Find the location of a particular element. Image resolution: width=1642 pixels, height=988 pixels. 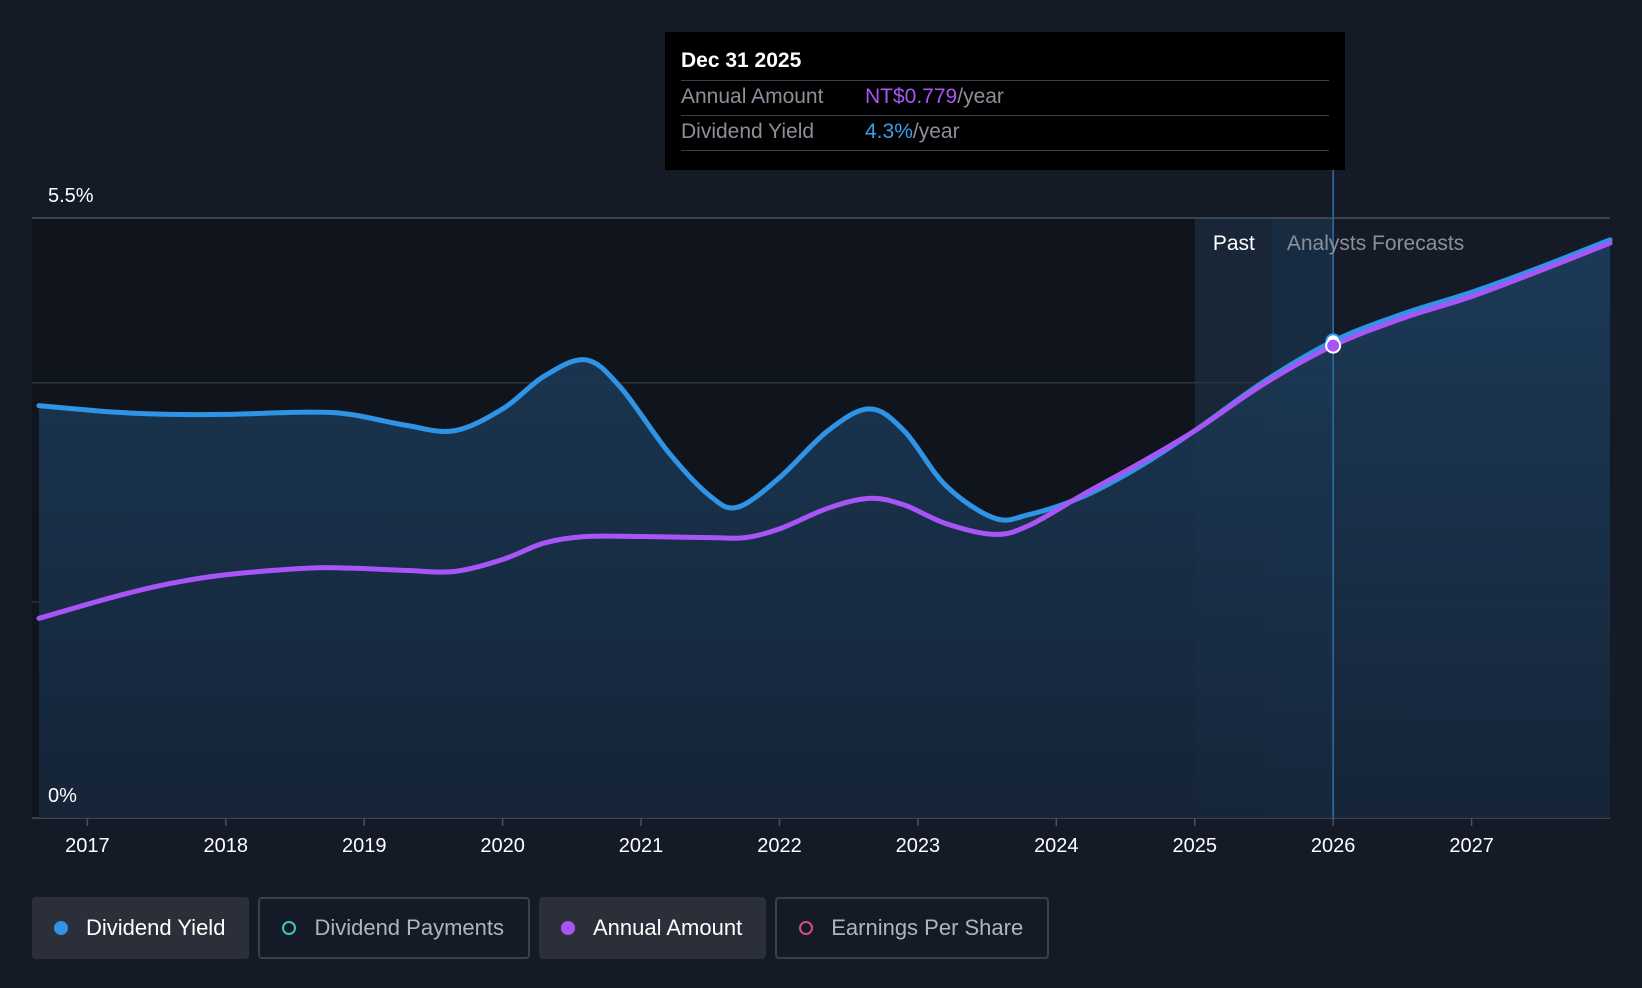

x-tick-label: 2021 is located at coordinates (641, 846).